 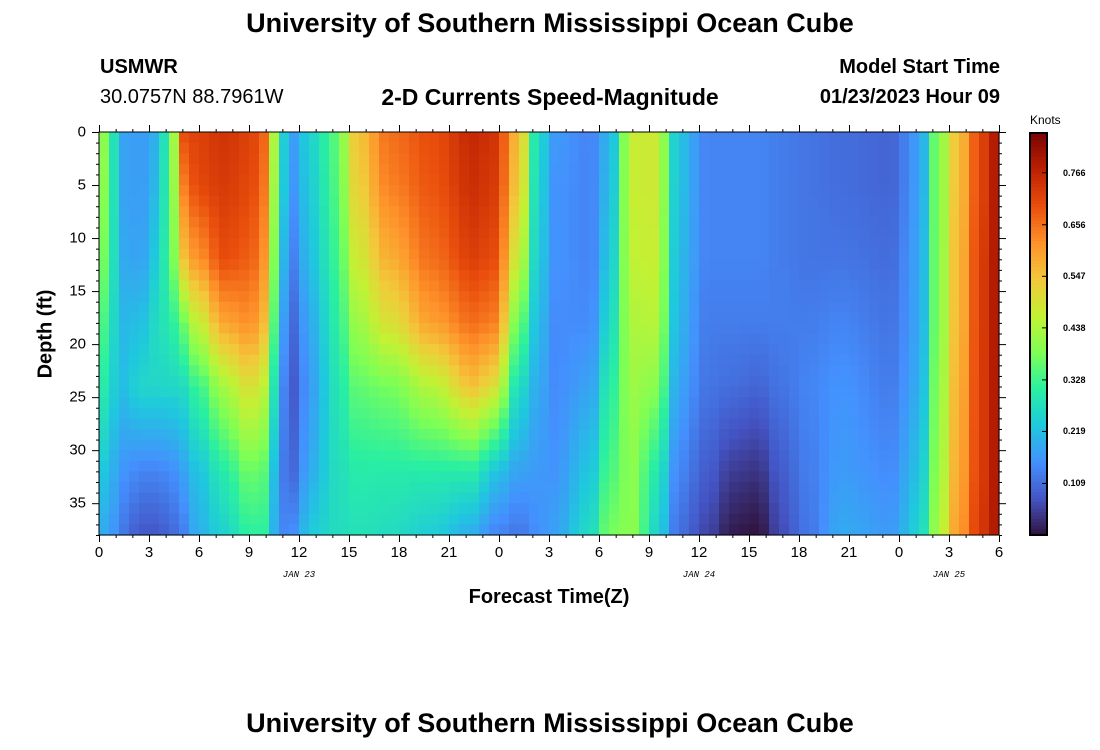 I want to click on colorbar-title: Knots, so click(x=1045, y=120).